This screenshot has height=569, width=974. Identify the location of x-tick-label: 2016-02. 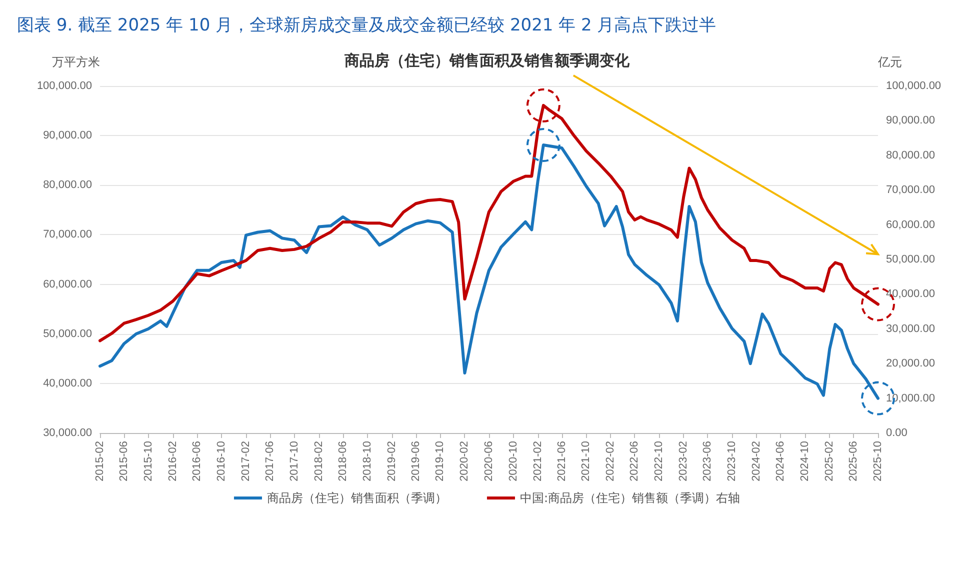
(172, 461).